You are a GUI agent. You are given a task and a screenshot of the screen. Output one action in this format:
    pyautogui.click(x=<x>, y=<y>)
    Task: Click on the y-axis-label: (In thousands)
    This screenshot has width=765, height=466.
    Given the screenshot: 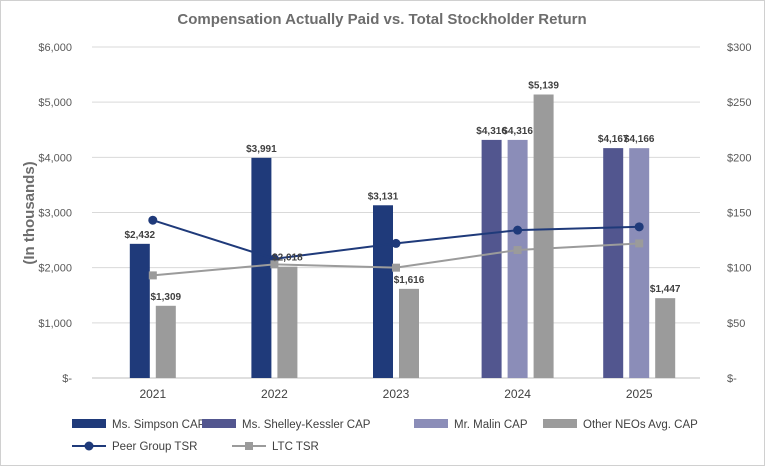 What is the action you would take?
    pyautogui.click(x=29, y=212)
    